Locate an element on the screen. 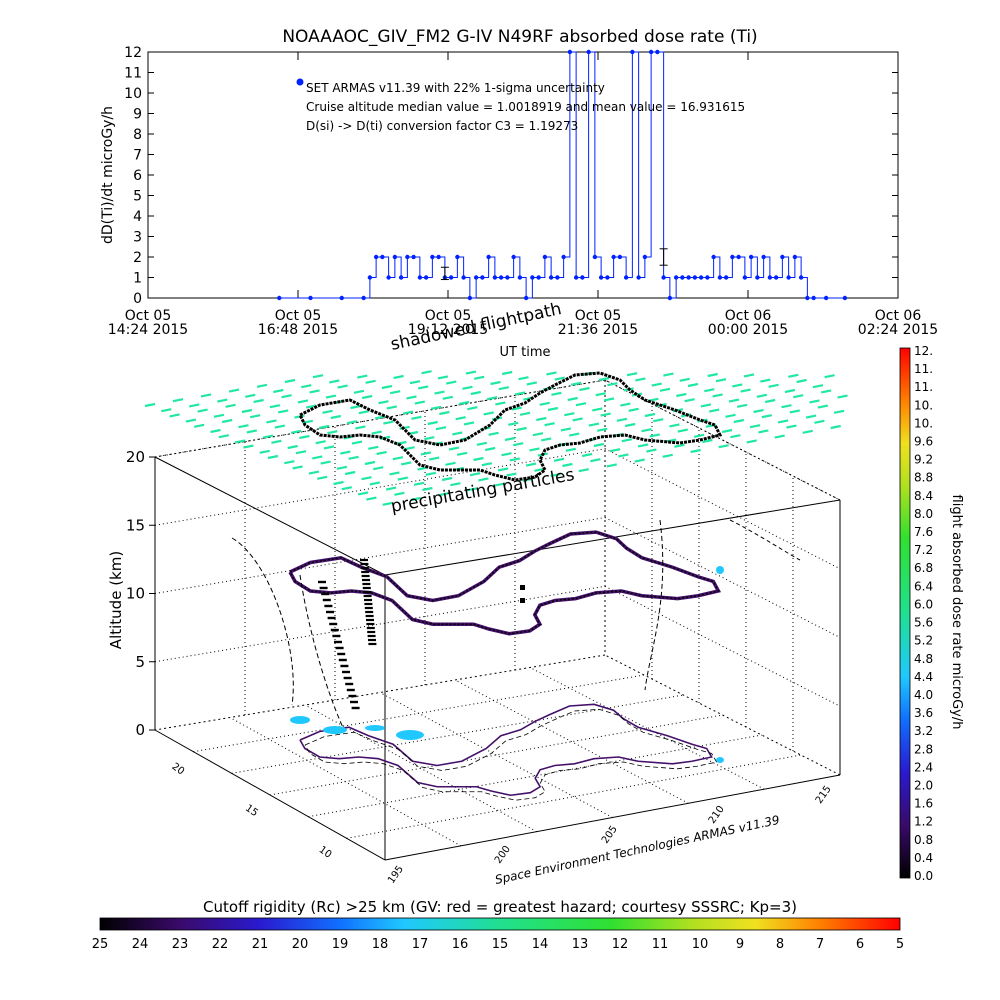  z-tick-label: 15 is located at coordinates (135, 525).